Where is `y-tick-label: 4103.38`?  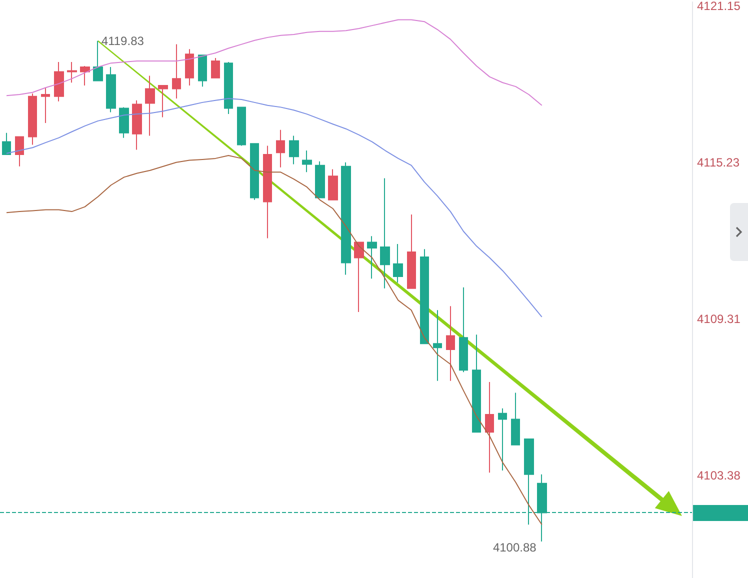
y-tick-label: 4103.38 is located at coordinates (719, 475).